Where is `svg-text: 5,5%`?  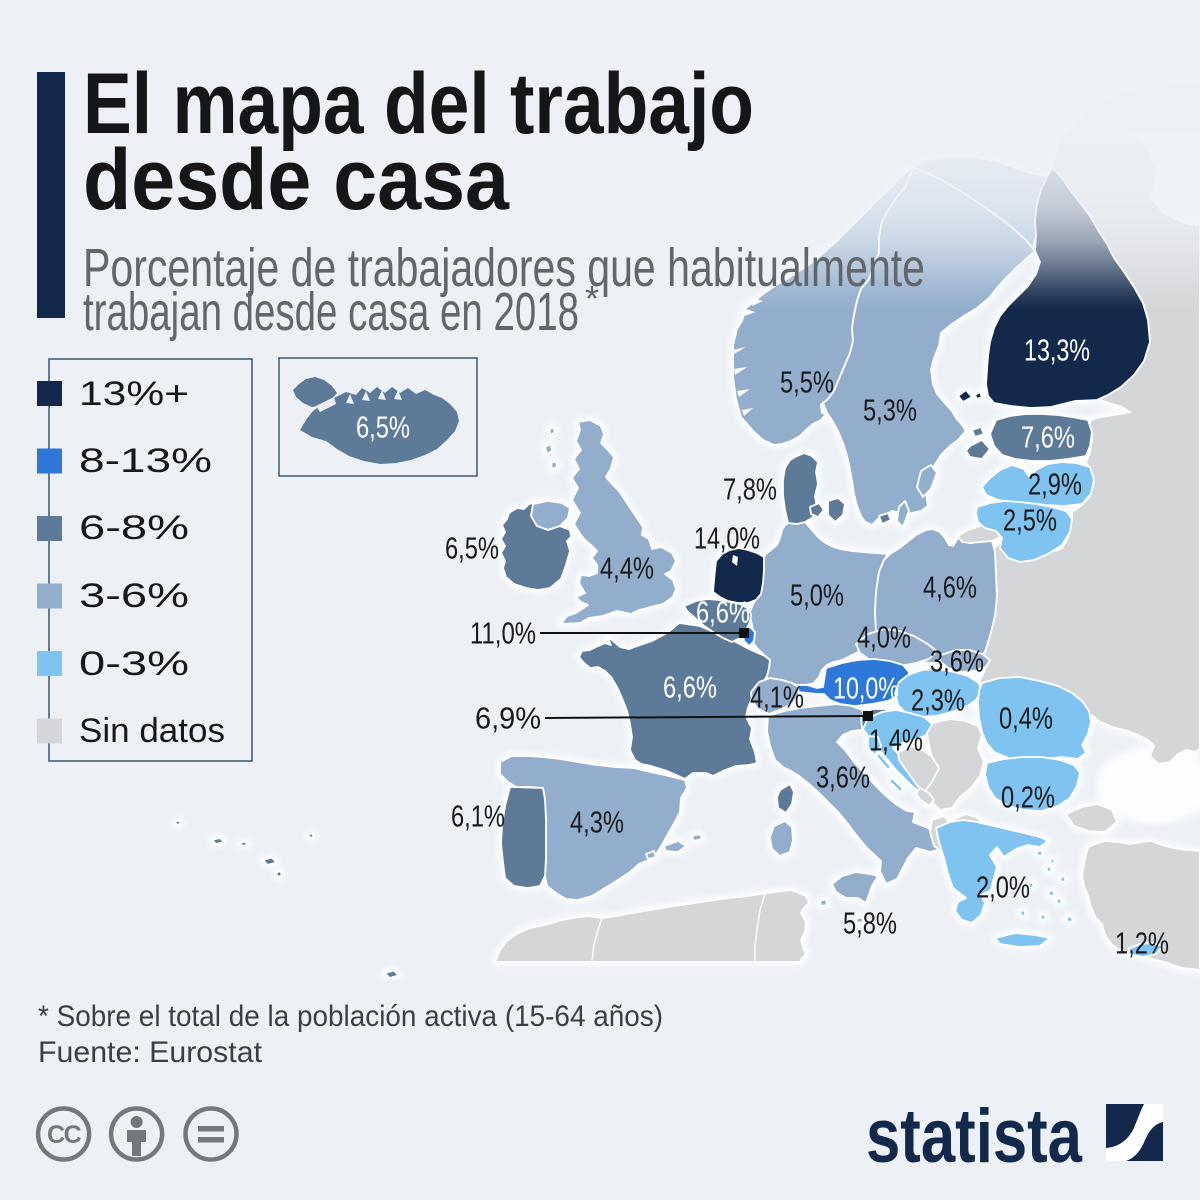 svg-text: 5,5% is located at coordinates (807, 382).